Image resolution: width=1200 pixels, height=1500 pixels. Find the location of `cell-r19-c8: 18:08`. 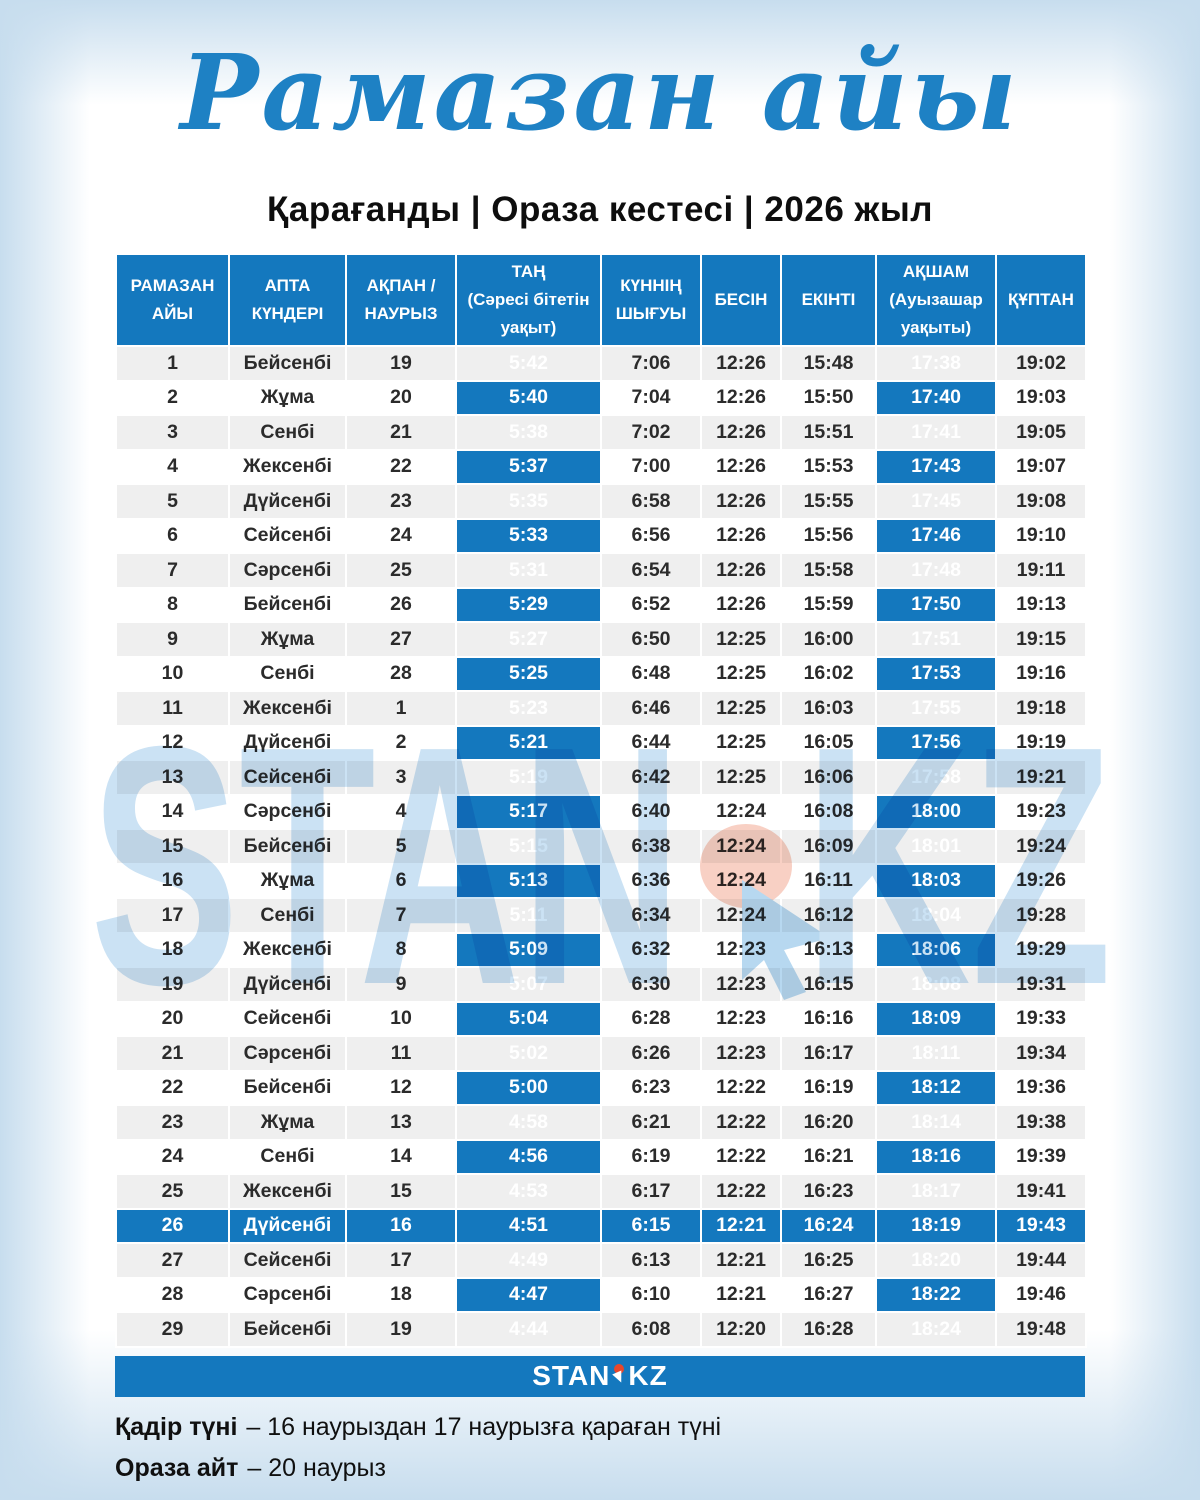

cell-r19-c8: 18:08 is located at coordinates (936, 984).